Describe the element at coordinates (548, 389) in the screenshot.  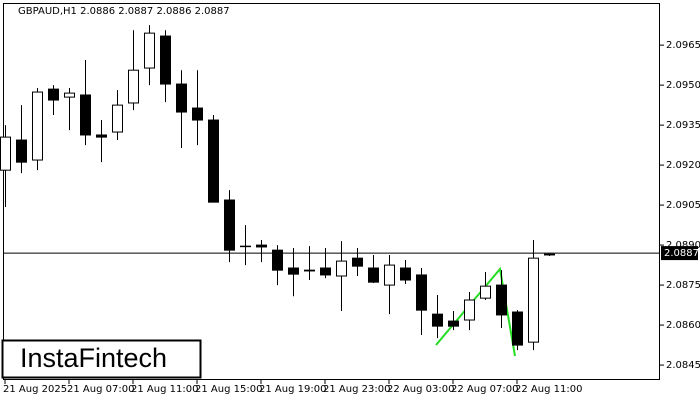
I see `x-tick-label: 22 Aug 11:00` at that location.